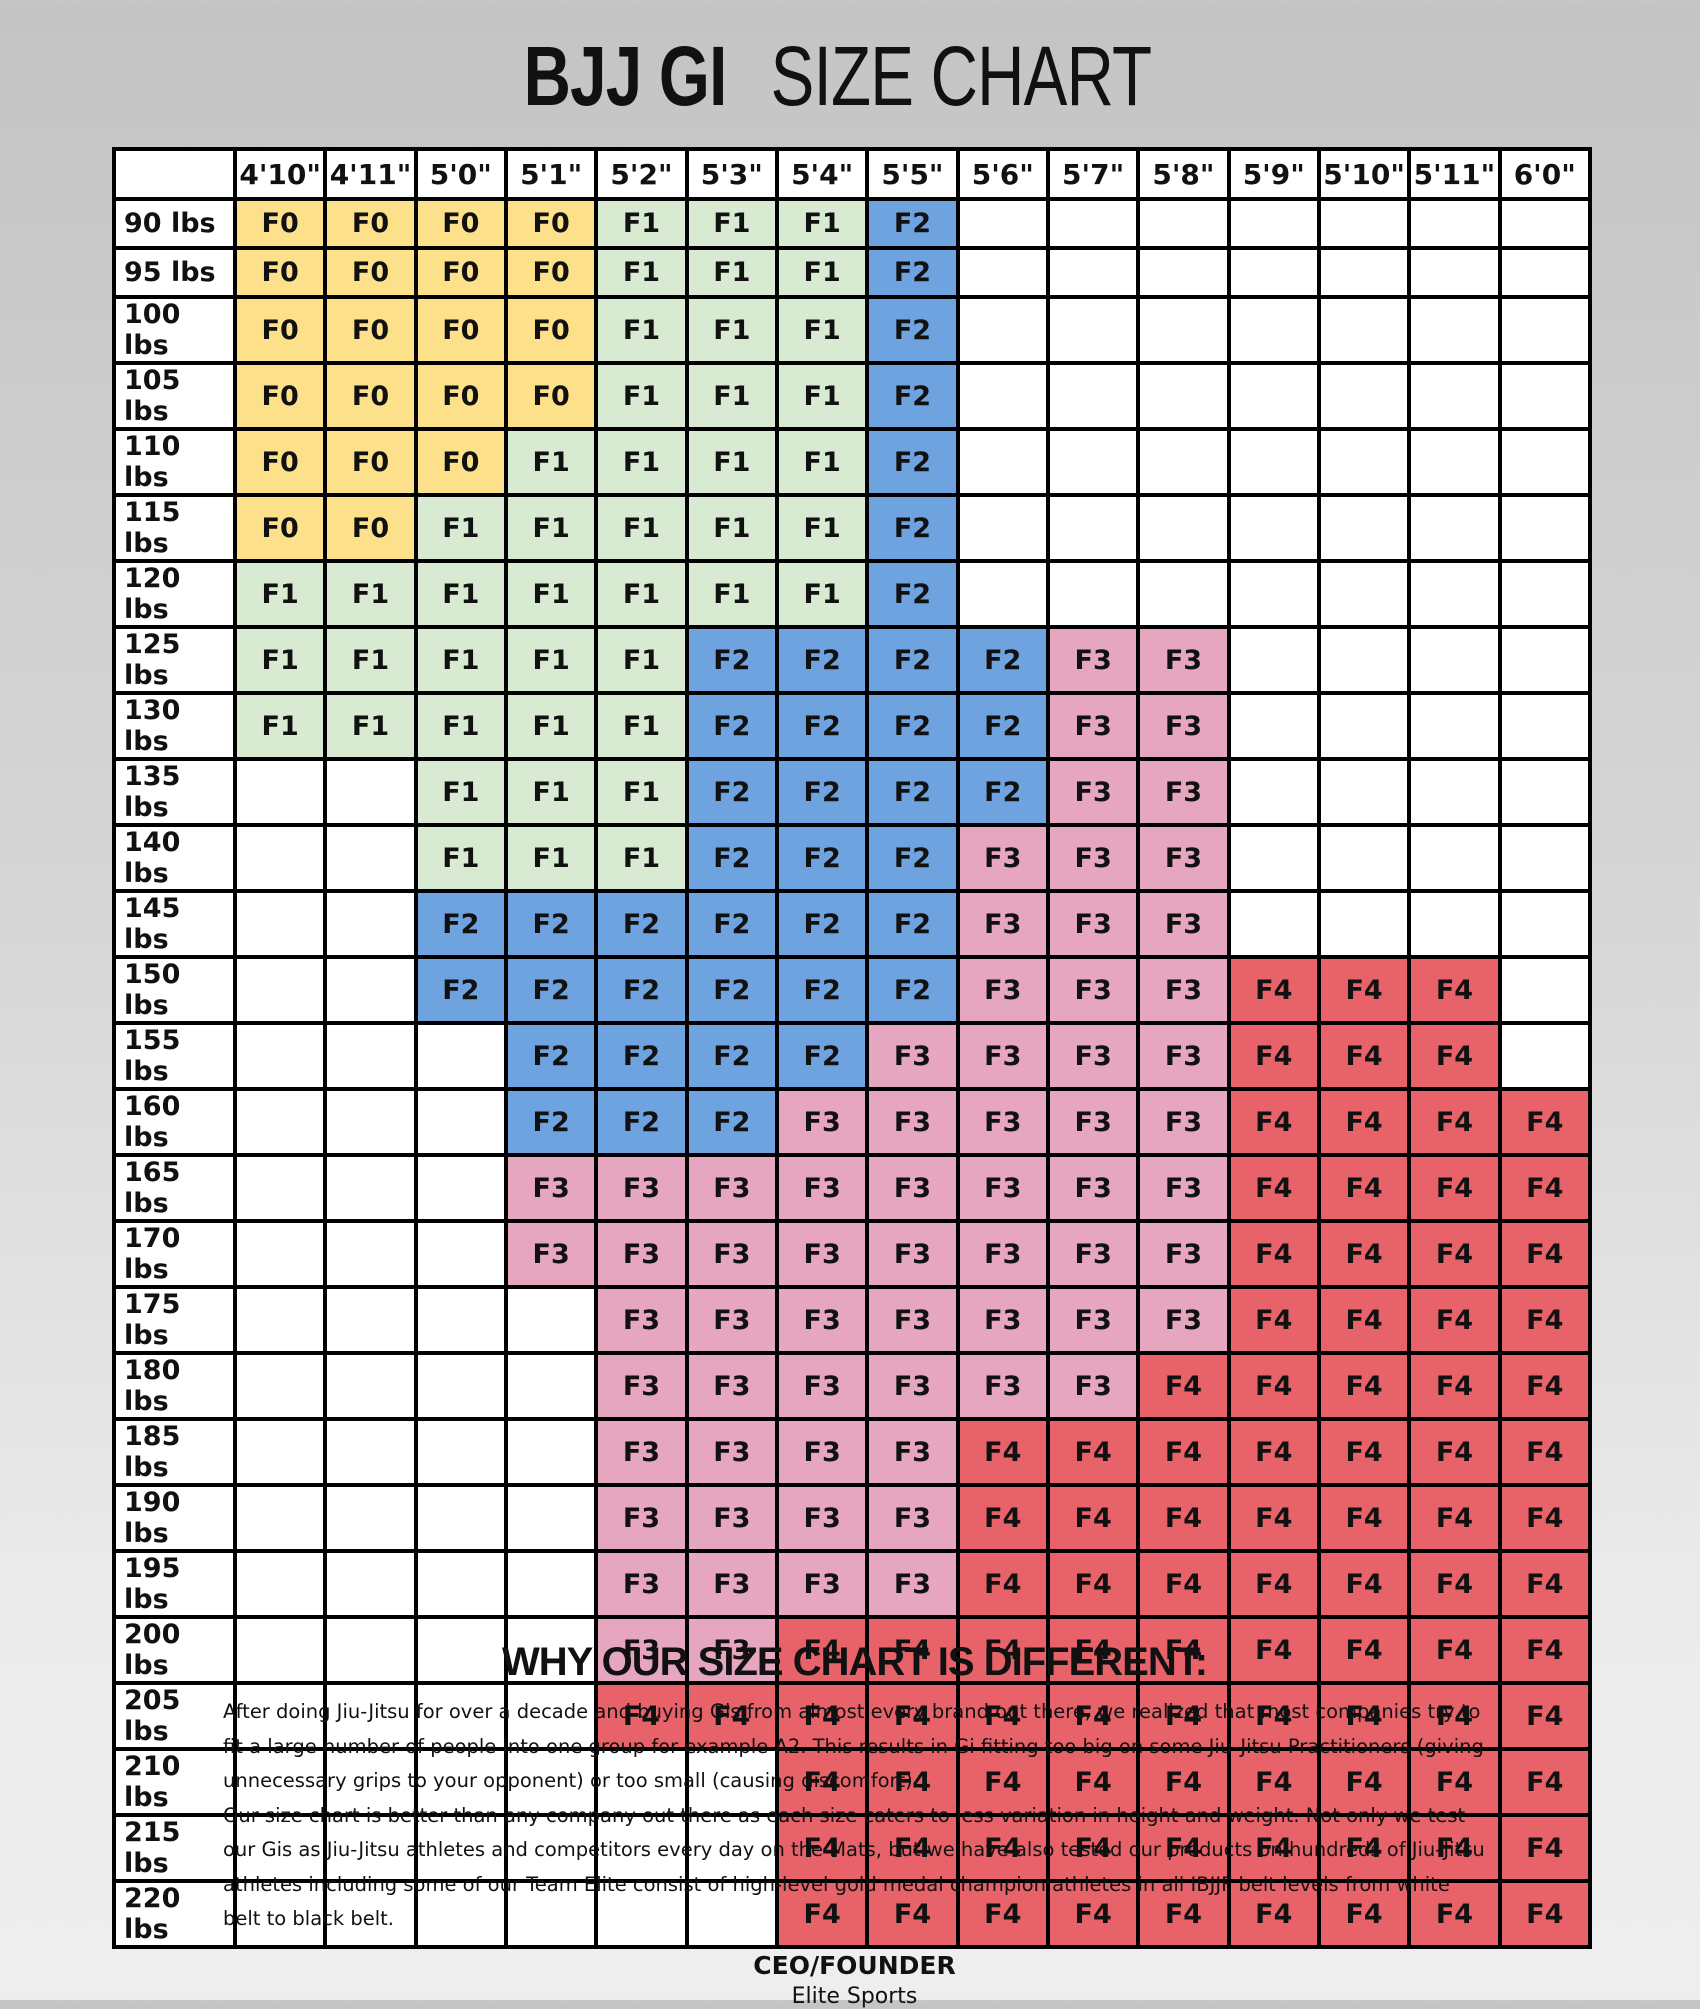 The image size is (1700, 2009). I want to click on row: 185 lbs F3 F3 F3 F3 F4 F4 F4 F4 F4 F4 F4, so click(852, 1452).